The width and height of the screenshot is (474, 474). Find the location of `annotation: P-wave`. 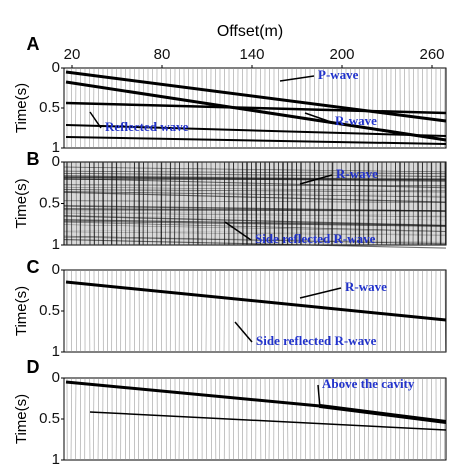

annotation: P-wave is located at coordinates (338, 74).